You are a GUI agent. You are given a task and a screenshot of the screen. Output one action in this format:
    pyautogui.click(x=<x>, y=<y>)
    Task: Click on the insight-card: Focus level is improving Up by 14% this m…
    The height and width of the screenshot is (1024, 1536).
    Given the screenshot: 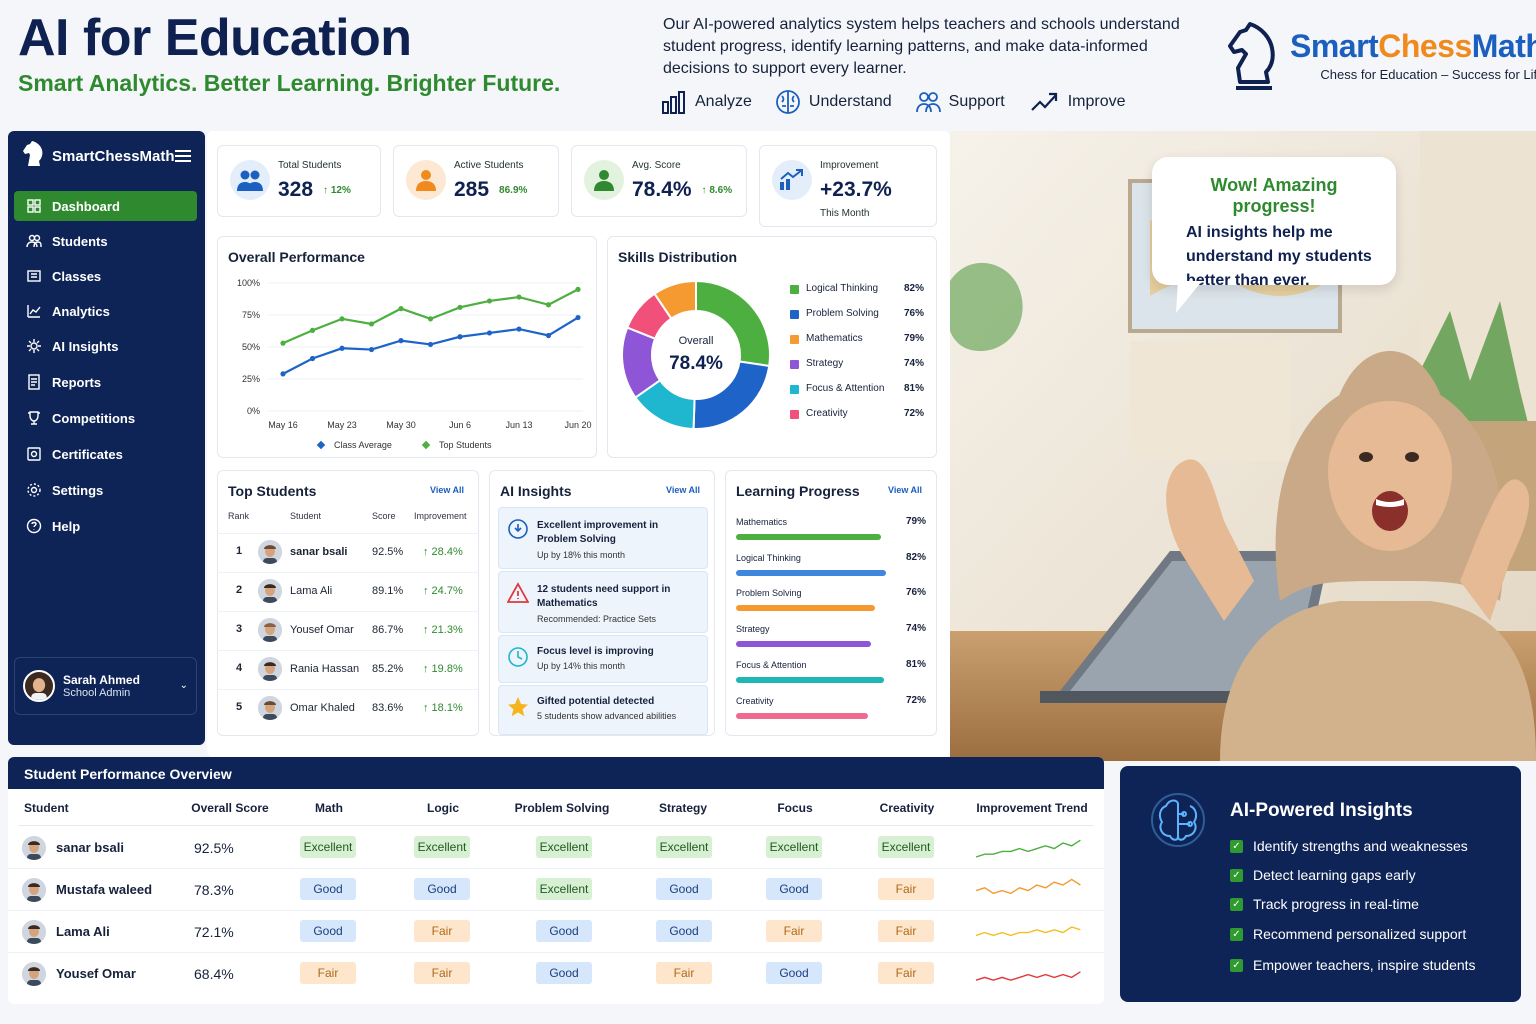 What is the action you would take?
    pyautogui.click(x=603, y=659)
    